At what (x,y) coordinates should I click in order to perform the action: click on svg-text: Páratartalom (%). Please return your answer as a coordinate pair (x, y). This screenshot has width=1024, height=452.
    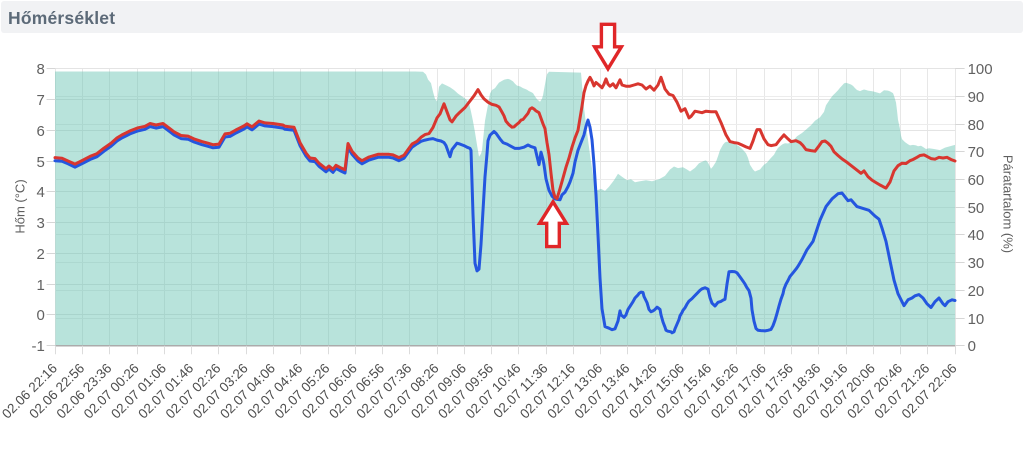
    Looking at the image, I should click on (1008, 204).